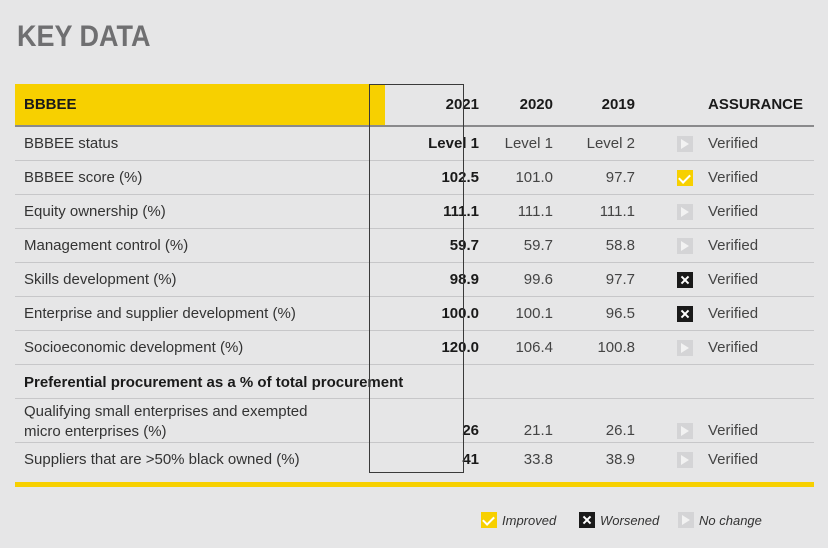 This screenshot has height=548, width=828. I want to click on header-highlight, so click(200, 104).